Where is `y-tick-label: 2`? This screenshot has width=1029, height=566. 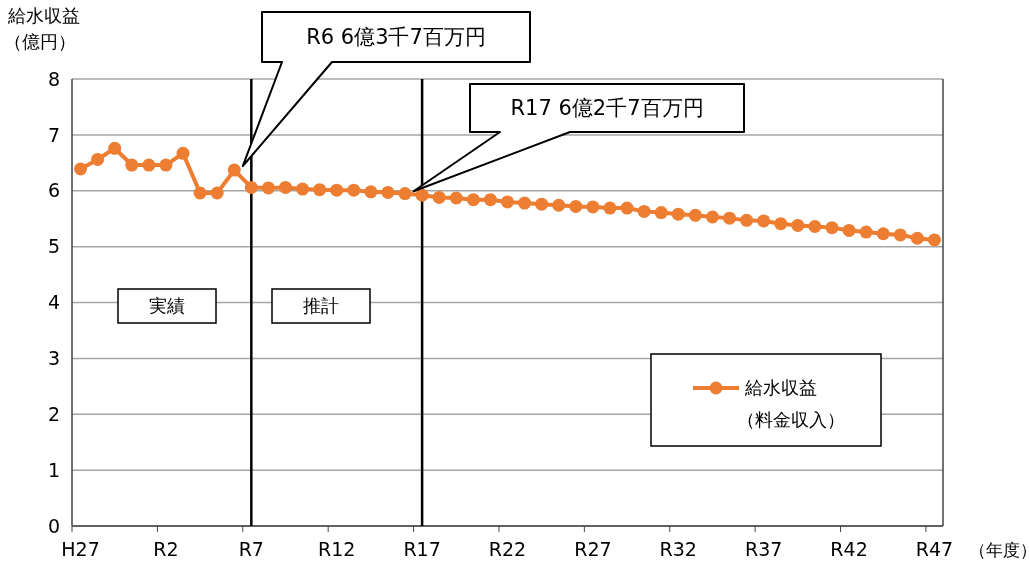 y-tick-label: 2 is located at coordinates (53, 413).